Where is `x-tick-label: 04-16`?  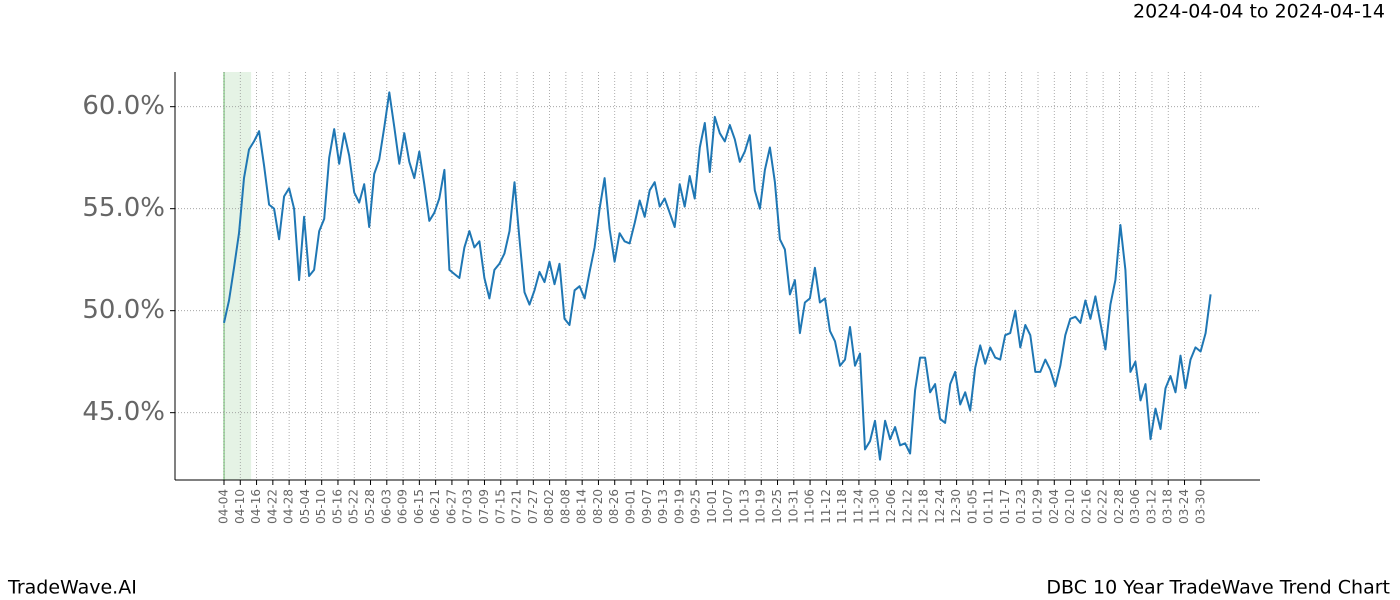
x-tick-label: 04-16 is located at coordinates (256, 506).